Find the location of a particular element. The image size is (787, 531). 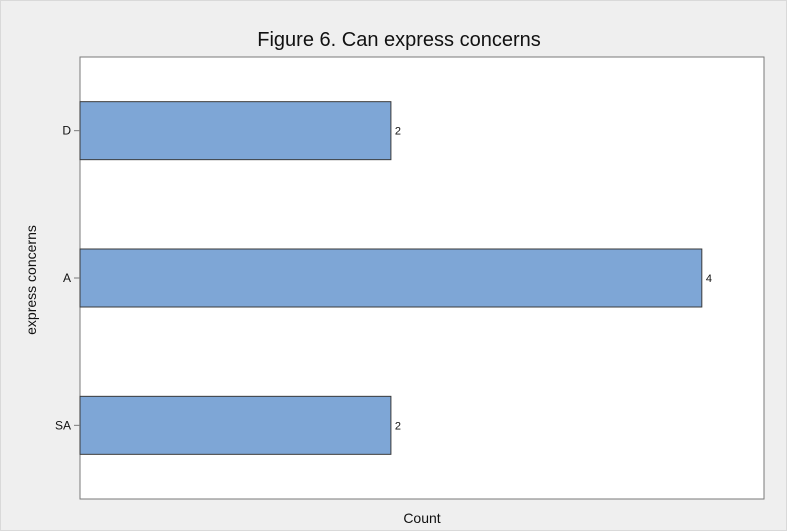

data-label-a: 4 is located at coordinates (709, 279).